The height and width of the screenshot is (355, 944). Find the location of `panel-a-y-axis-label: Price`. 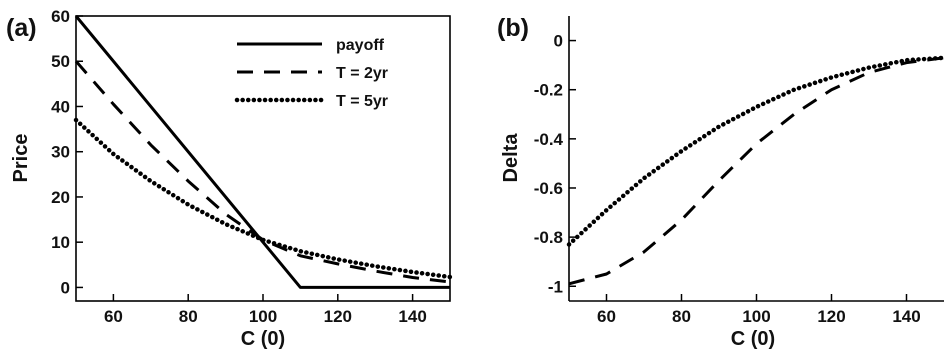

panel-a-y-axis-label: Price is located at coordinates (21, 158).